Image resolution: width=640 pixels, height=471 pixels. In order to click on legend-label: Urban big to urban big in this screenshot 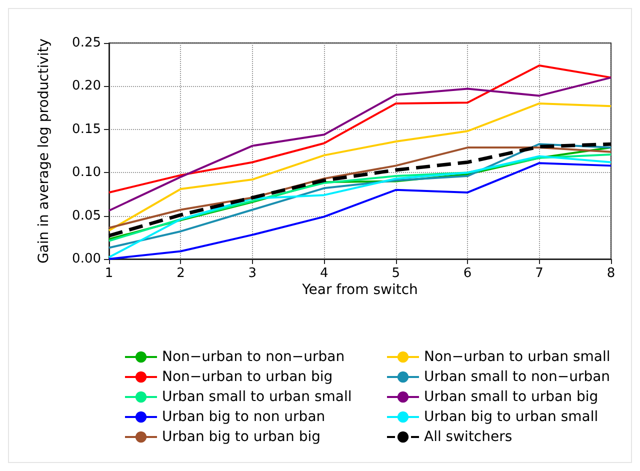, I will do `click(241, 437)`.